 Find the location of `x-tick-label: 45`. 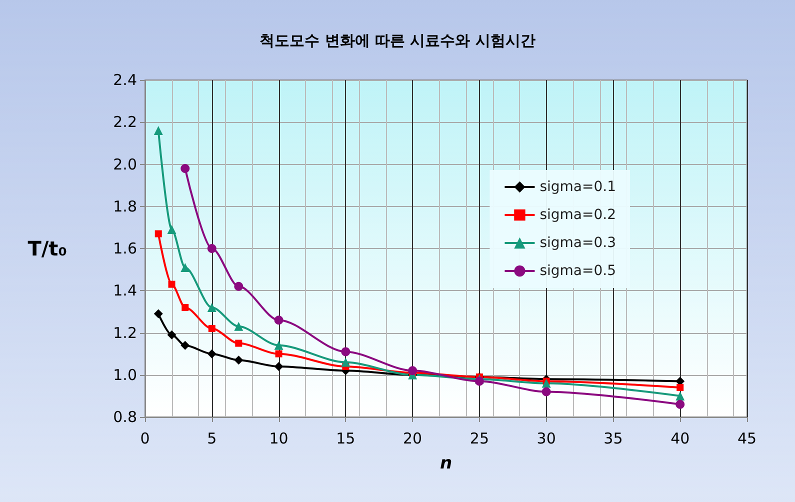

x-tick-label: 45 is located at coordinates (747, 439).